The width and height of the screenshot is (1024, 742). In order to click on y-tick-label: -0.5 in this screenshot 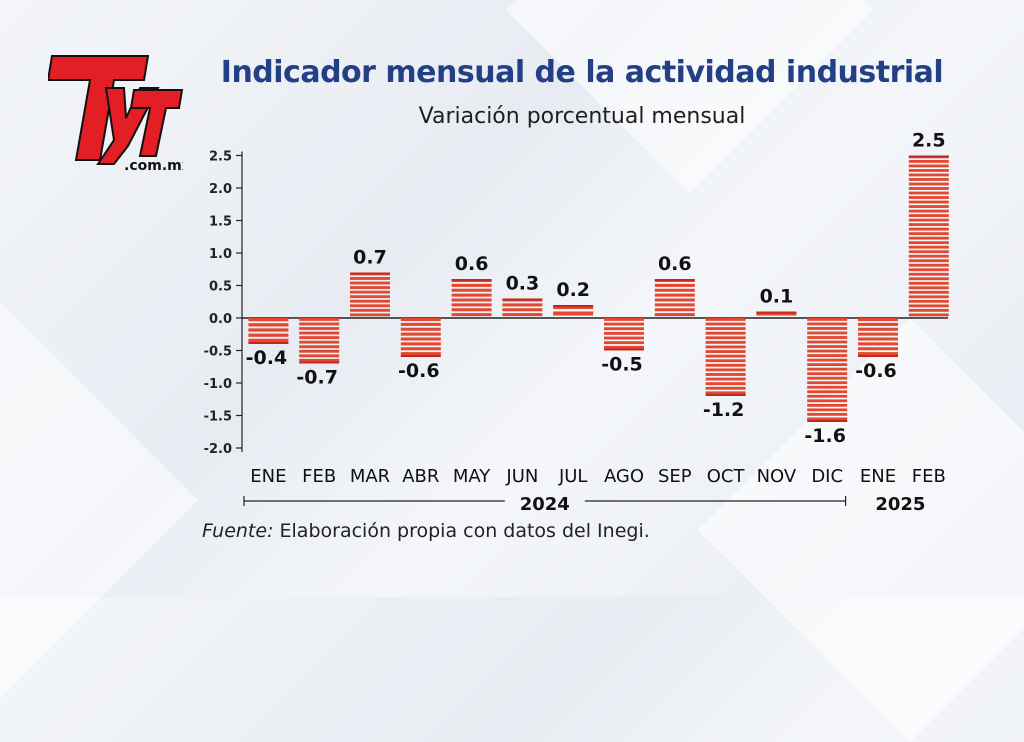, I will do `click(218, 352)`.